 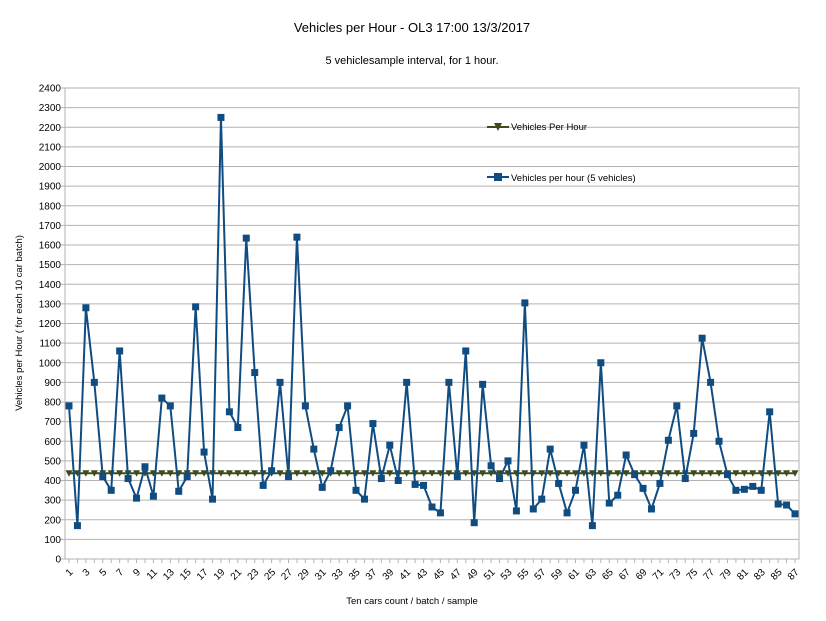 What do you see at coordinates (507, 575) in the screenshot?
I see `x-tick-label: 53` at bounding box center [507, 575].